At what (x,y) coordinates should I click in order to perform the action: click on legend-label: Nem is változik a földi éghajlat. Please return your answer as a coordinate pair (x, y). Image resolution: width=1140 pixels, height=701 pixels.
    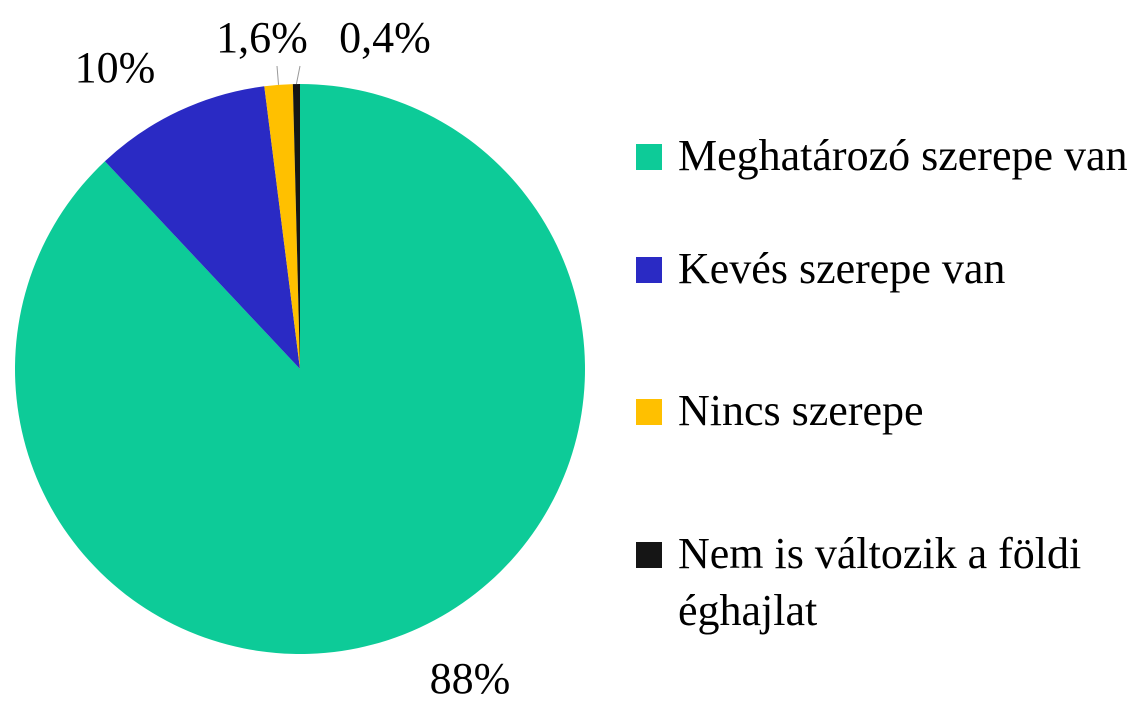
    Looking at the image, I should click on (880, 582).